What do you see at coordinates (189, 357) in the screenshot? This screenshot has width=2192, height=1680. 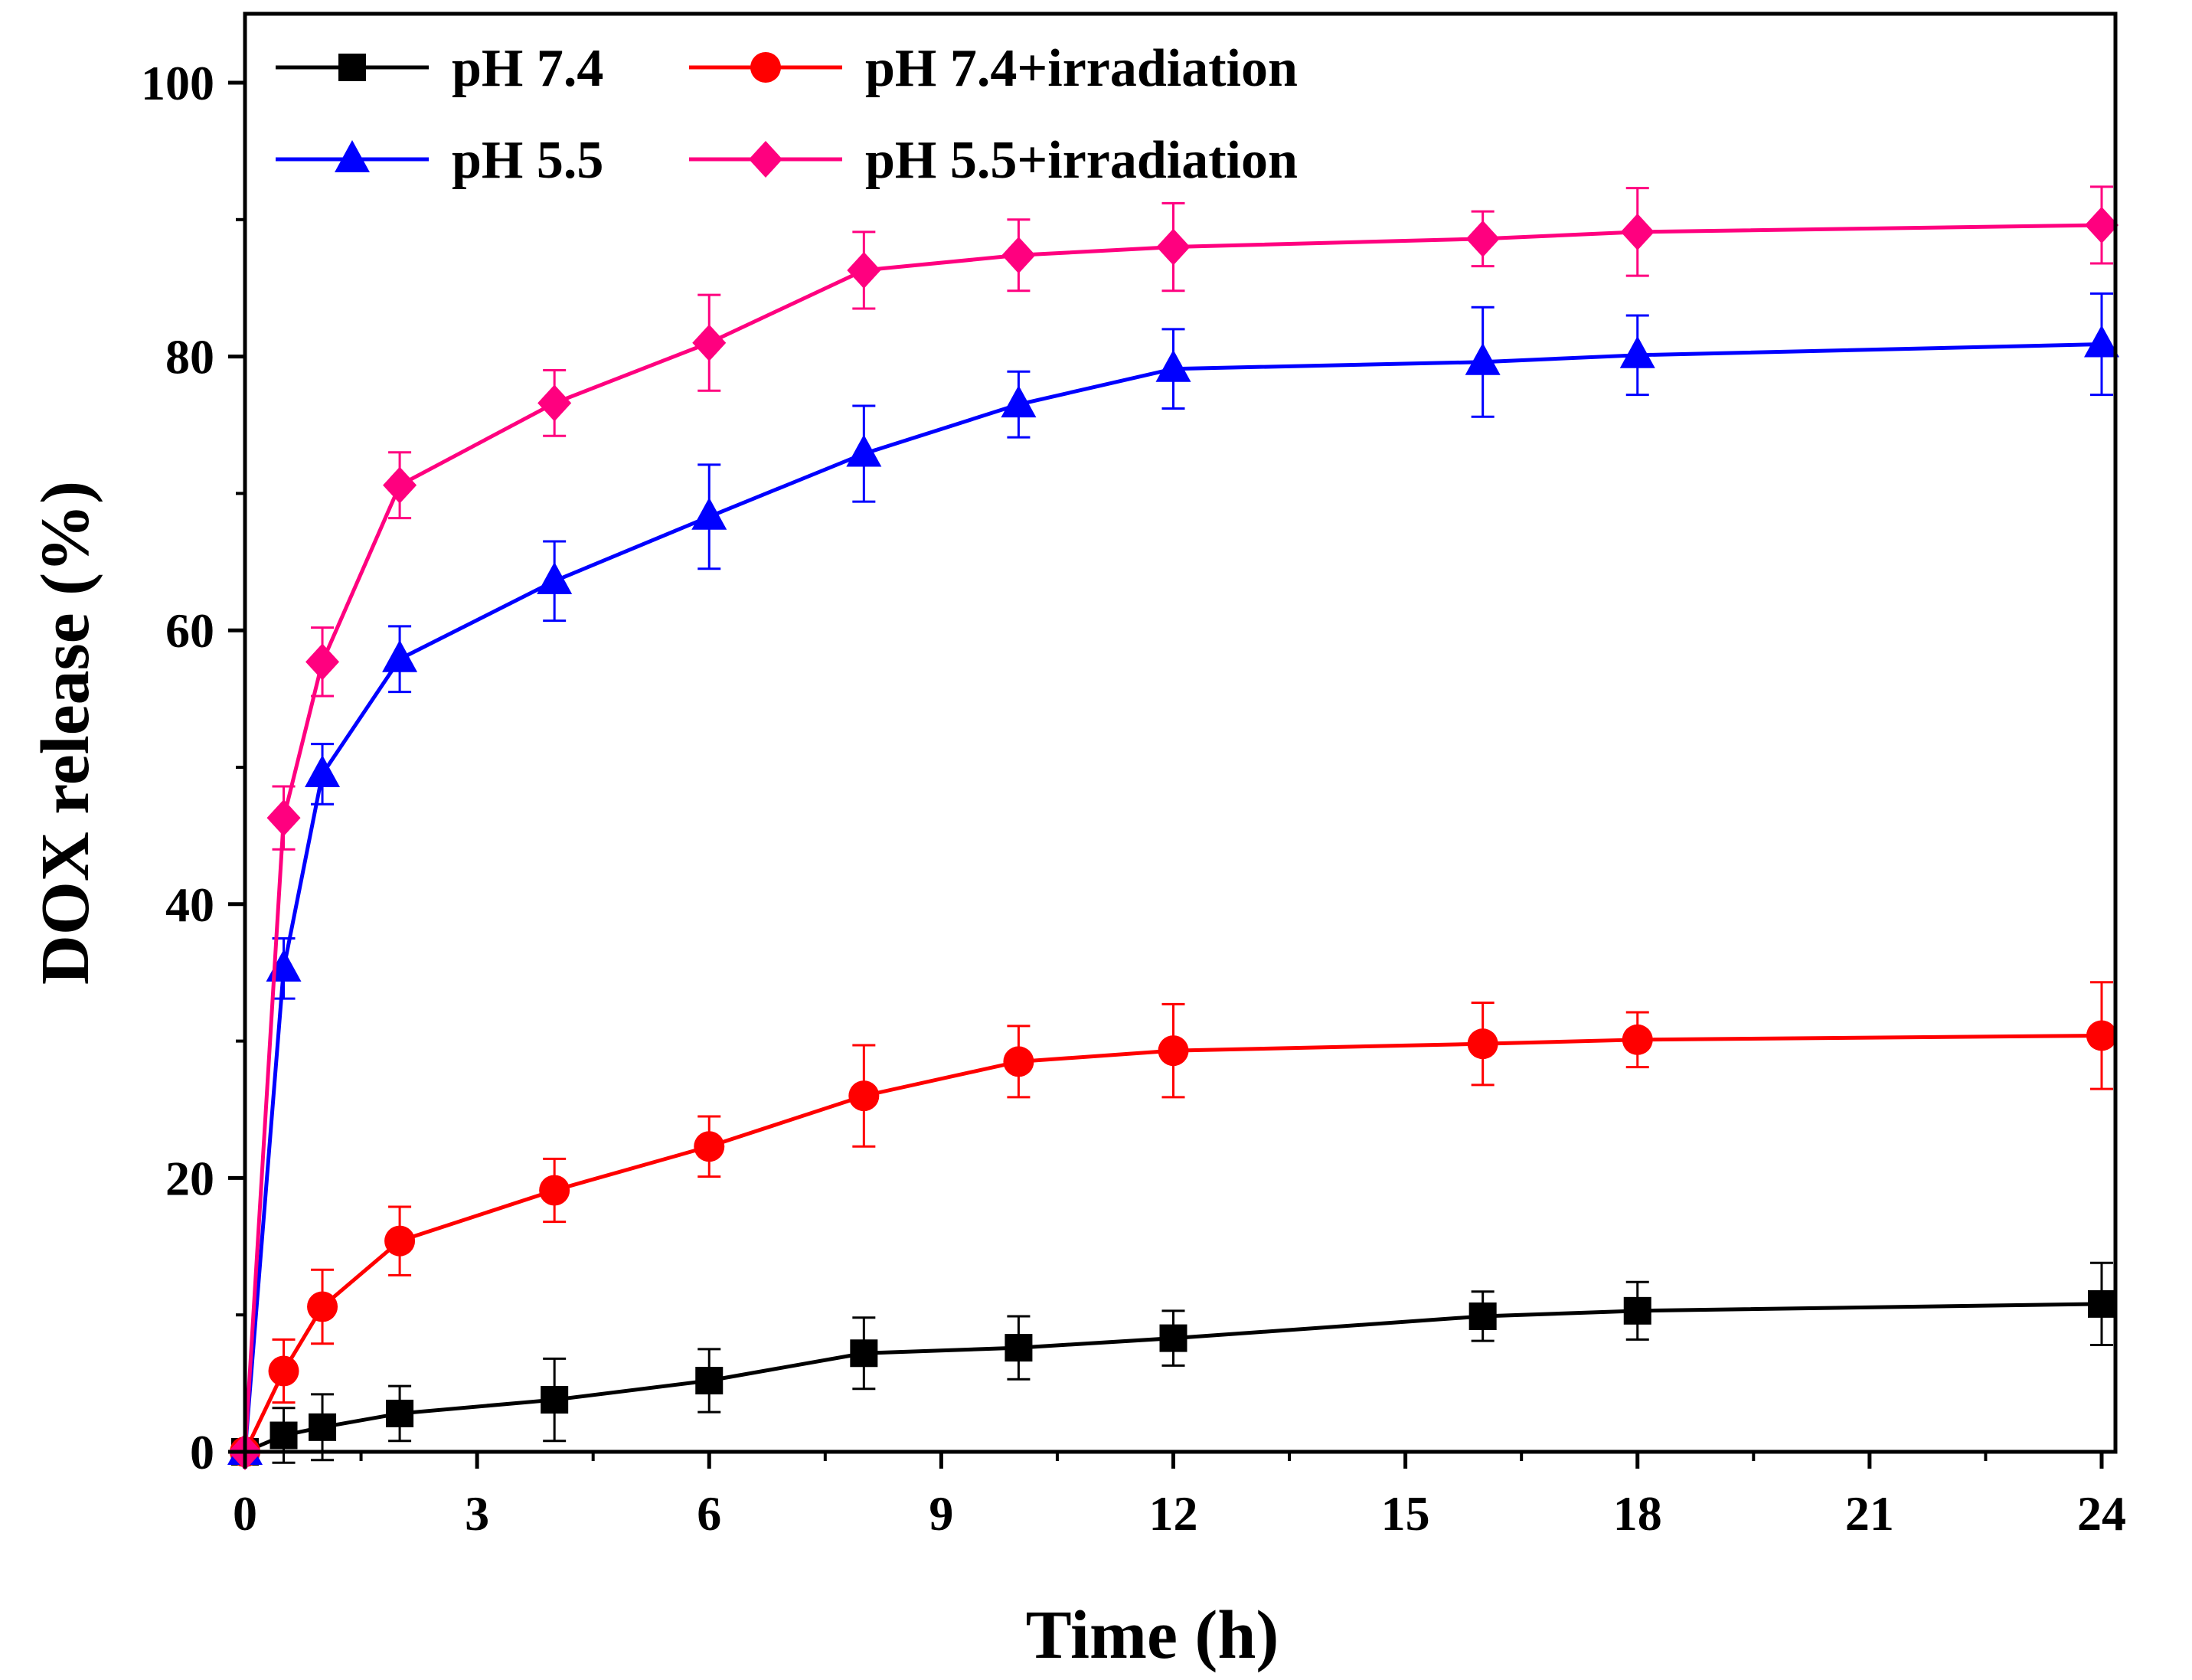 I see `y-tick-label: 80` at bounding box center [189, 357].